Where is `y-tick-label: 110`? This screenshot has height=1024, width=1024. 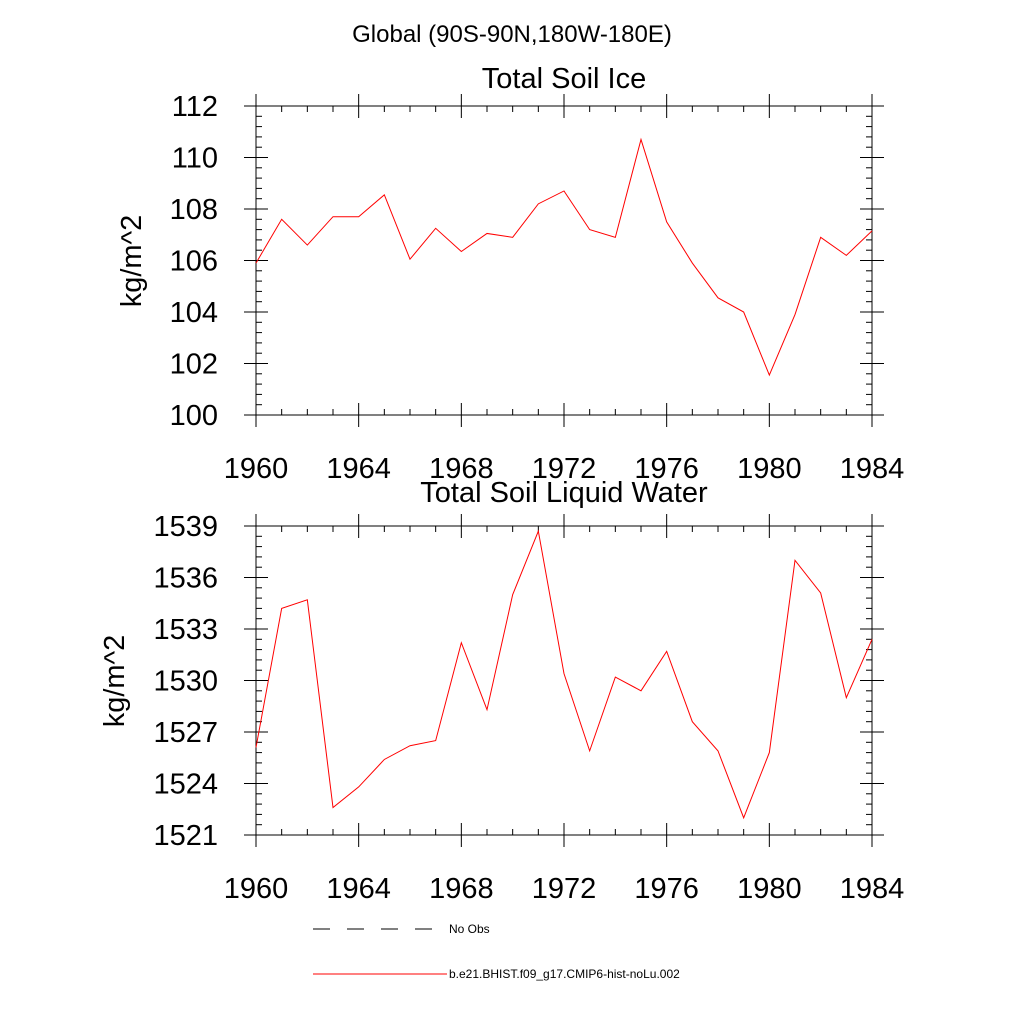
y-tick-label: 110 is located at coordinates (195, 159).